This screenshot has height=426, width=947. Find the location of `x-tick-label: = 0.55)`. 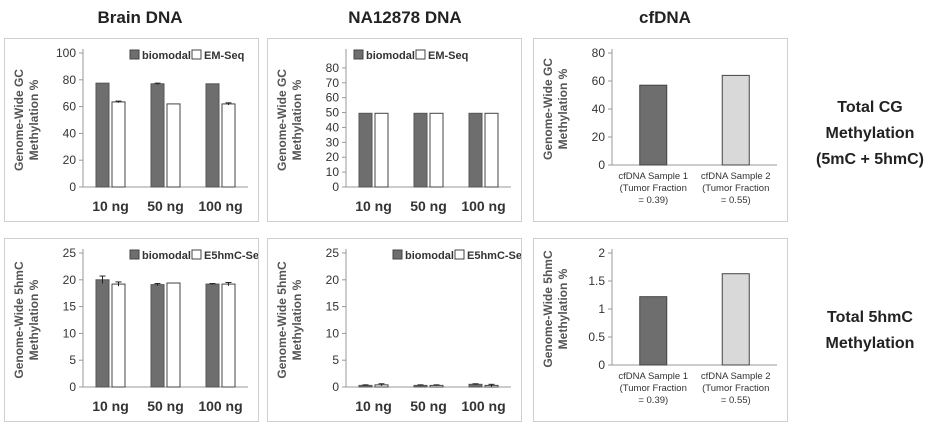

x-tick-label: = 0.55) is located at coordinates (736, 400).